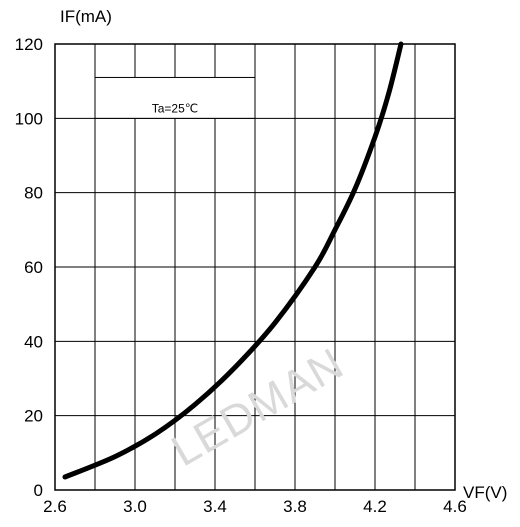  Describe the element at coordinates (33, 193) in the screenshot. I see `y-tick-label: 80` at that location.